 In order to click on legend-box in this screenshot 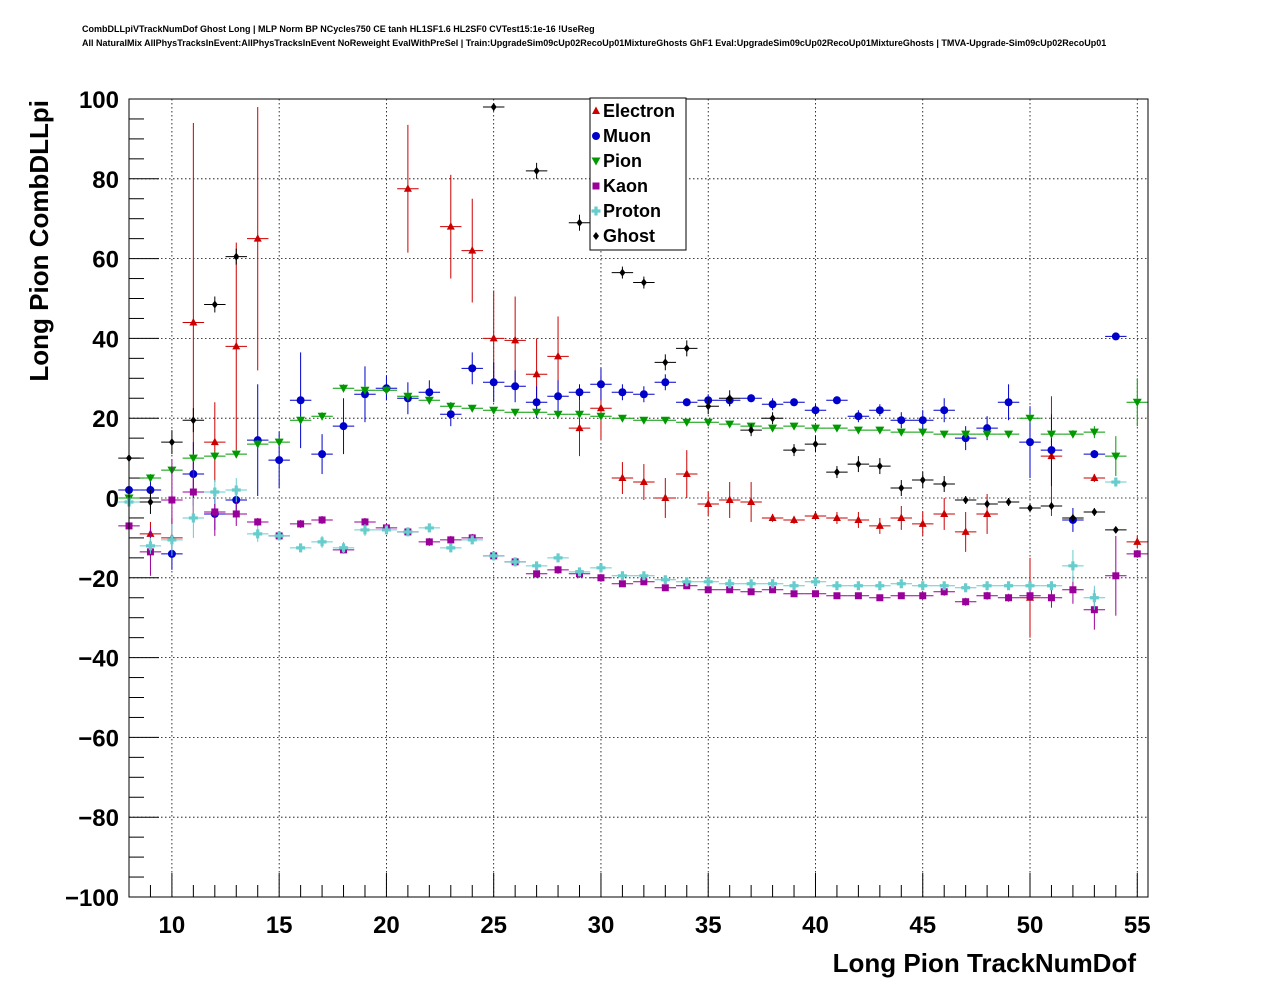, I will do `click(638, 174)`.